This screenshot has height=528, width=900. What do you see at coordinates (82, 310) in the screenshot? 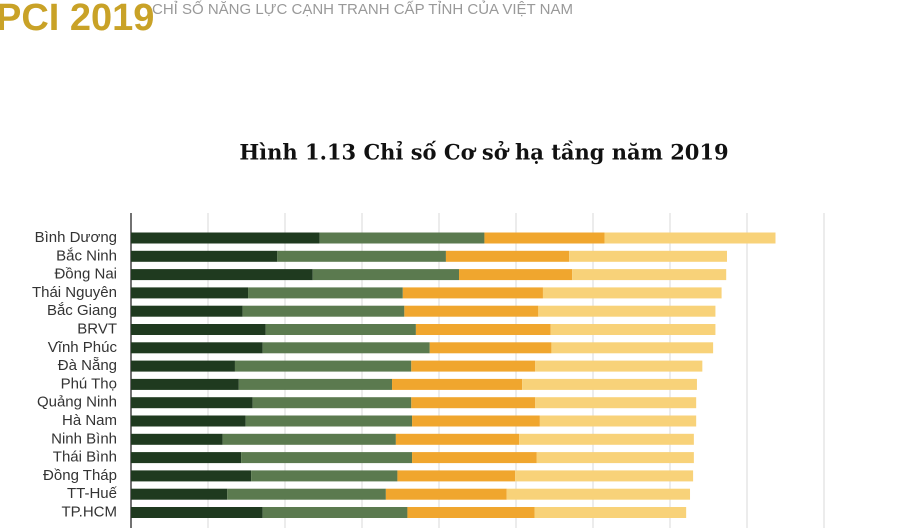
I see `category-label: Bắc Giang` at bounding box center [82, 310].